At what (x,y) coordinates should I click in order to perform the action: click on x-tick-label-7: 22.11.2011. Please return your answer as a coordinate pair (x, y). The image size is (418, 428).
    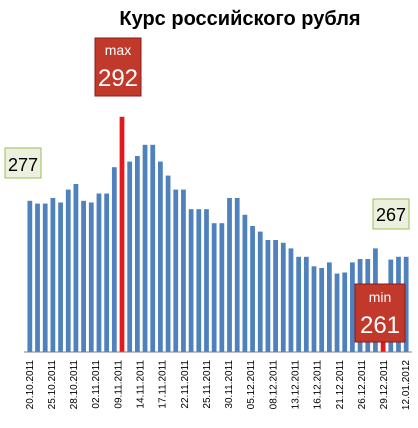
    Looking at the image, I should click on (185, 384).